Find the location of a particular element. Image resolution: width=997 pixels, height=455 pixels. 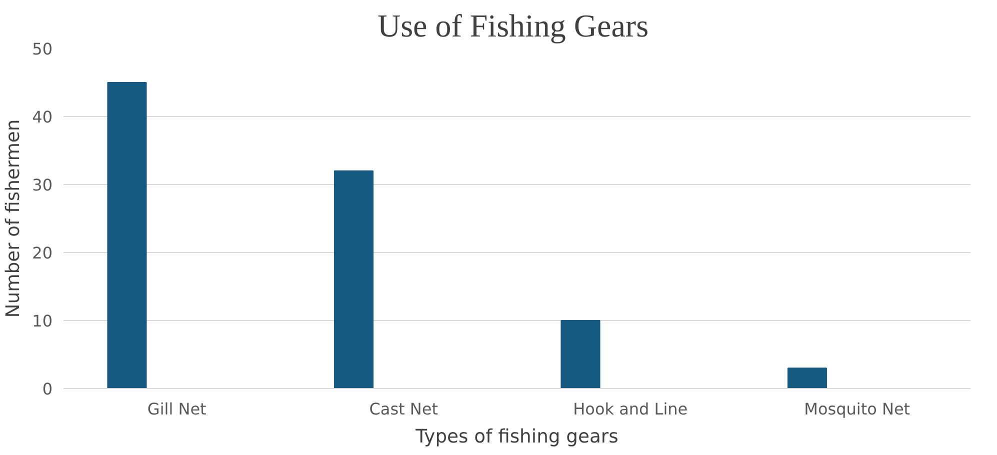

x-tick-label: Mosquito Net is located at coordinates (857, 409).